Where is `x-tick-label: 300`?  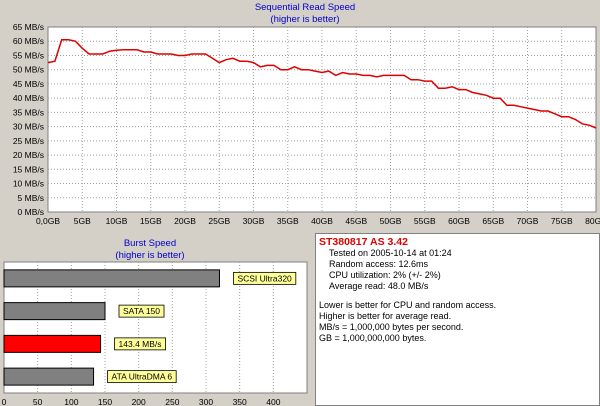
x-tick-label: 300 is located at coordinates (206, 401).